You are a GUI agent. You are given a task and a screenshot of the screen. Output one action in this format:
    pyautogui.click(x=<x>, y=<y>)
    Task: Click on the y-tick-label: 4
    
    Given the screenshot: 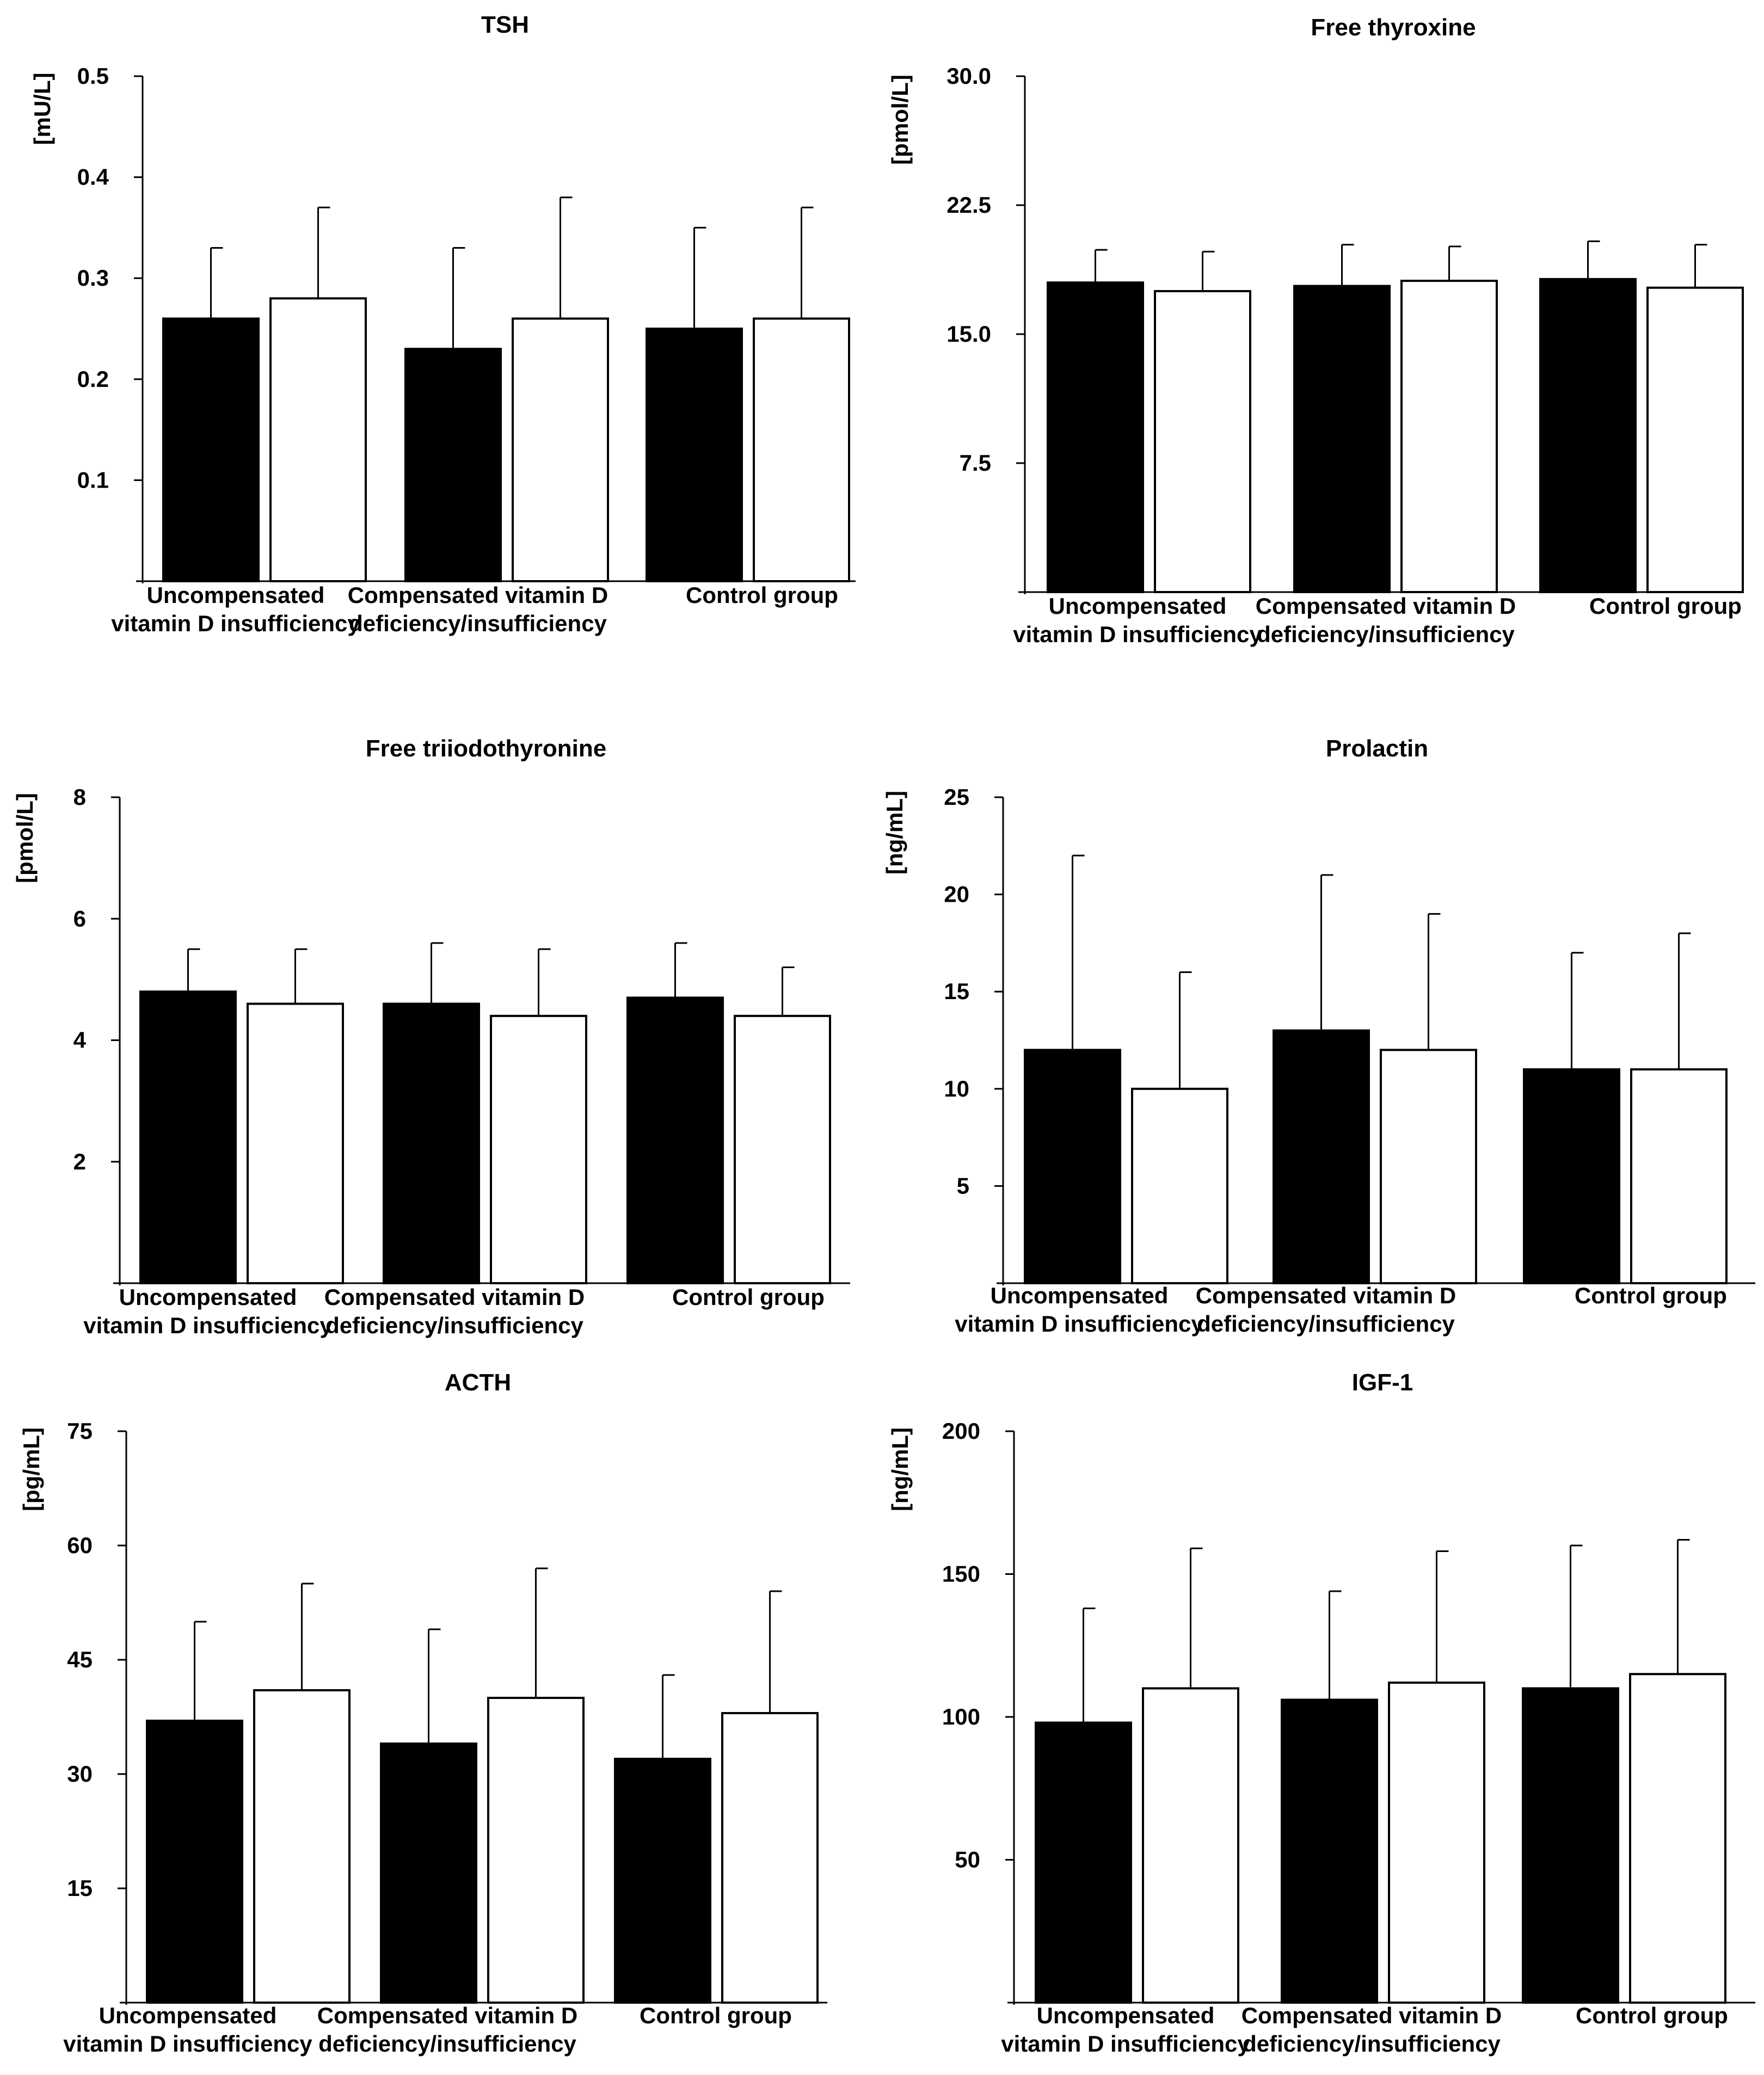 What is the action you would take?
    pyautogui.click(x=80, y=1040)
    